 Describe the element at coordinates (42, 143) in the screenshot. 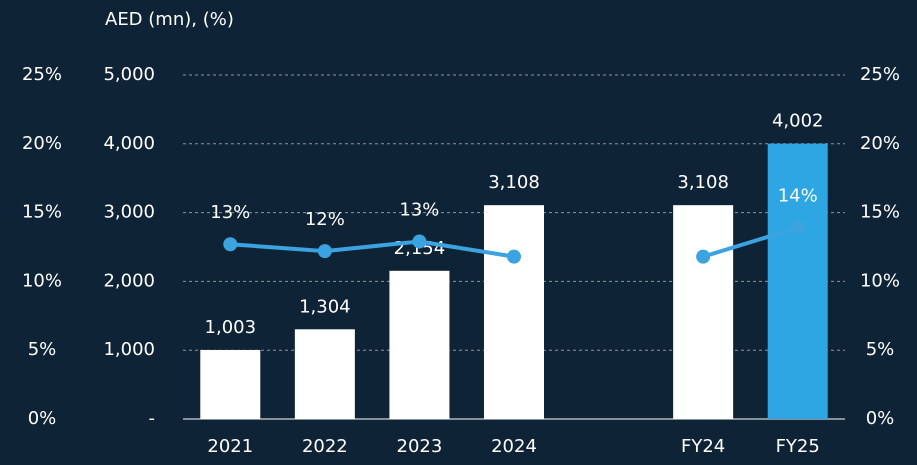

I see `y2-tick-label-left: 20%` at that location.